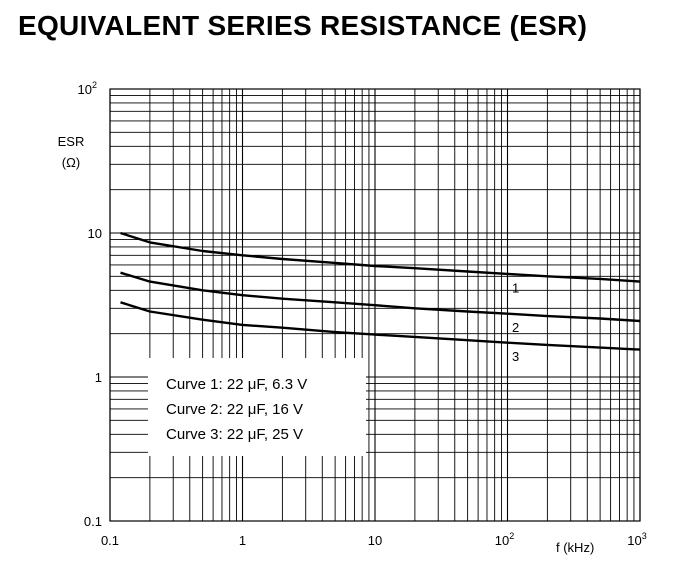 This screenshot has height=576, width=691. Describe the element at coordinates (575, 547) in the screenshot. I see `x-axis-label: f (kHz)` at that location.